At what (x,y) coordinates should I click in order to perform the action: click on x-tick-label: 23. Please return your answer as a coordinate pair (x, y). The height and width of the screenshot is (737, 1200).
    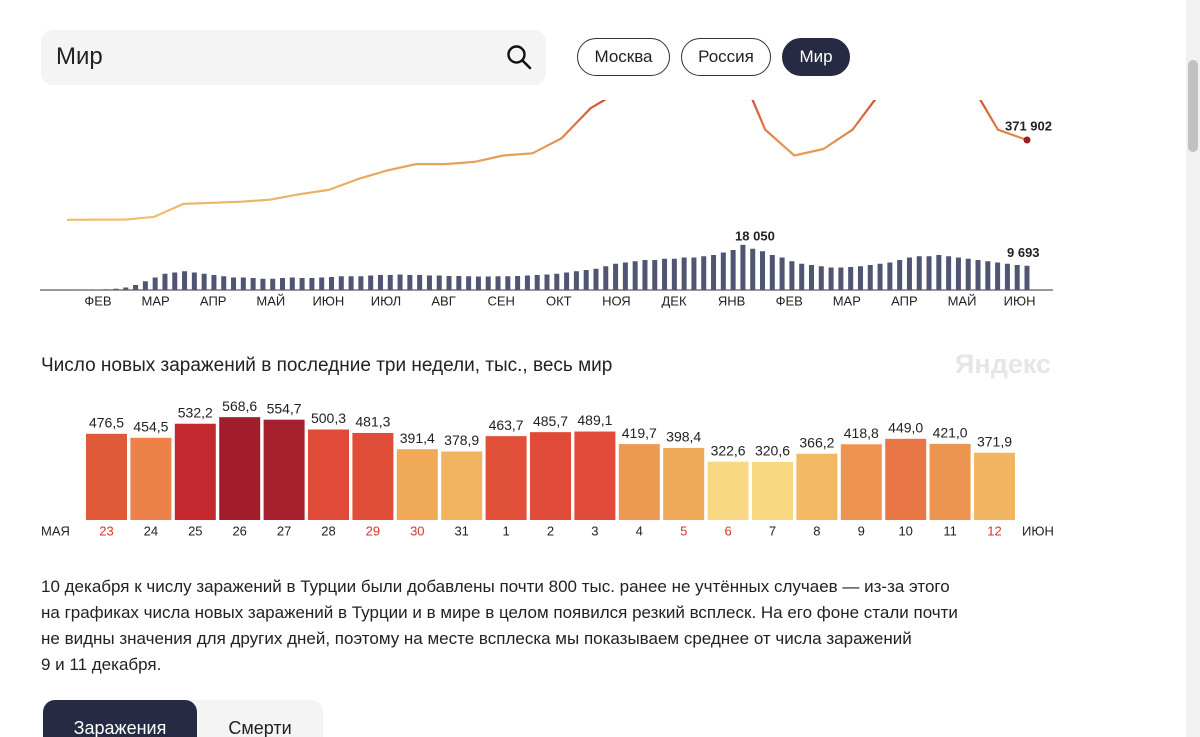
    Looking at the image, I should click on (106, 530).